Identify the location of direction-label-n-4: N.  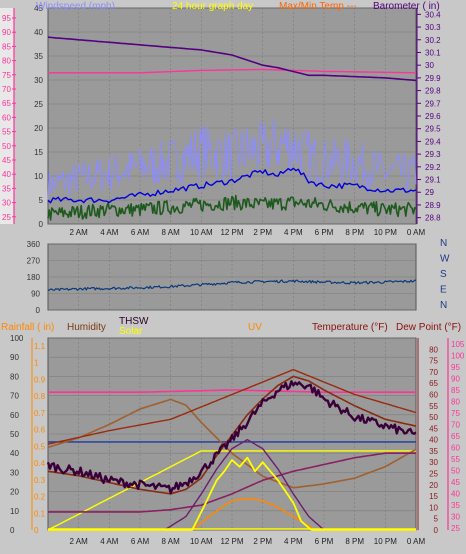
(443, 305).